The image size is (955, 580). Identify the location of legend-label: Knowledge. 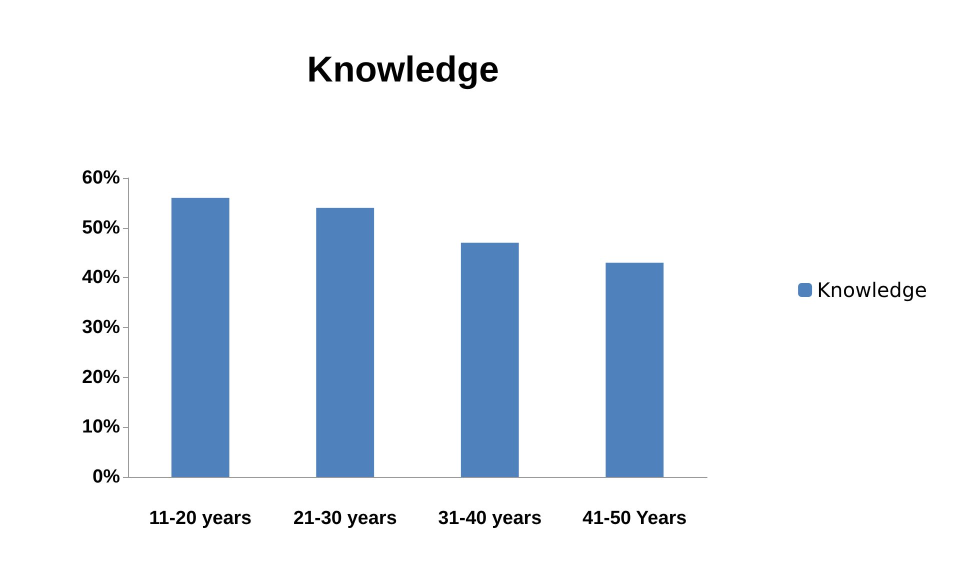
(872, 290).